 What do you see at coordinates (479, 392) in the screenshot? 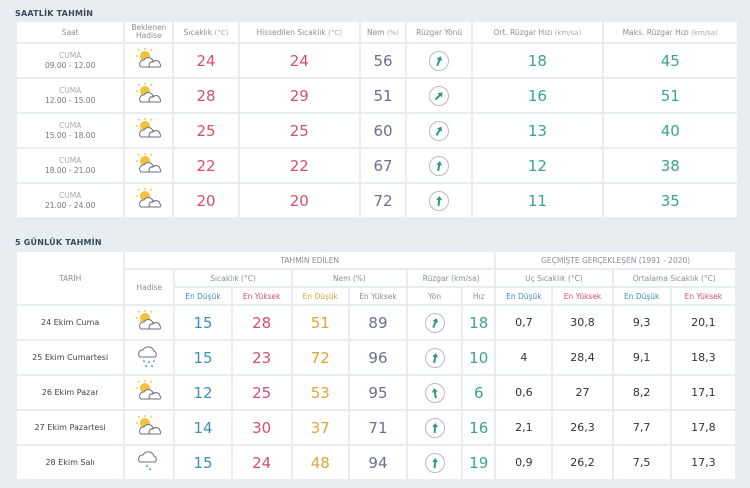
I see `wind-speed: 6` at bounding box center [479, 392].